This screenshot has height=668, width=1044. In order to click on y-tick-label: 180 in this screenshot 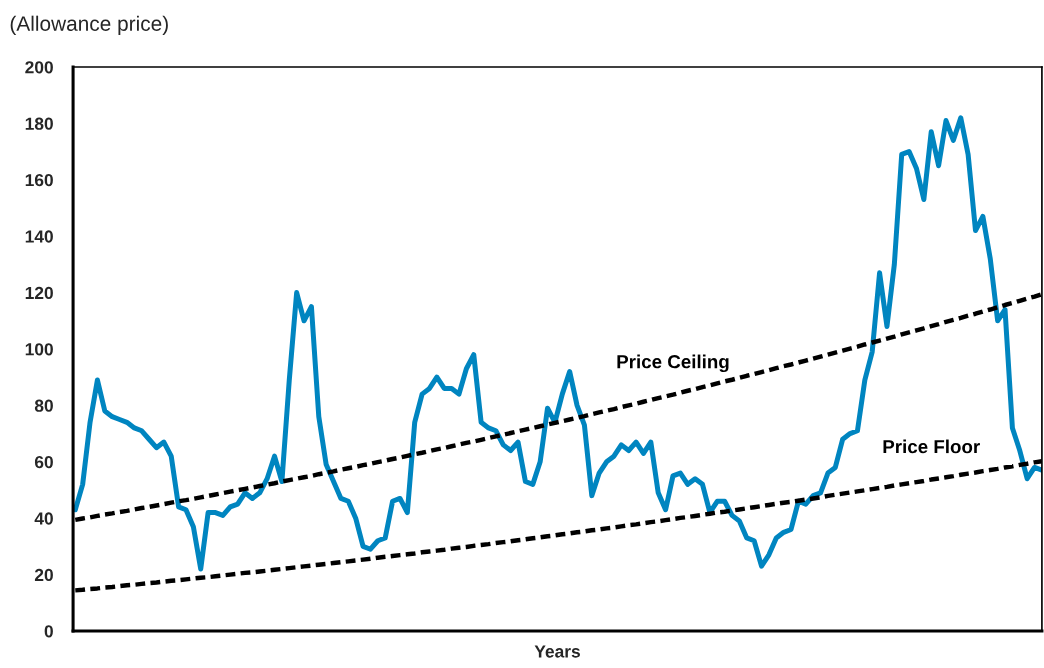, I will do `click(39, 123)`.